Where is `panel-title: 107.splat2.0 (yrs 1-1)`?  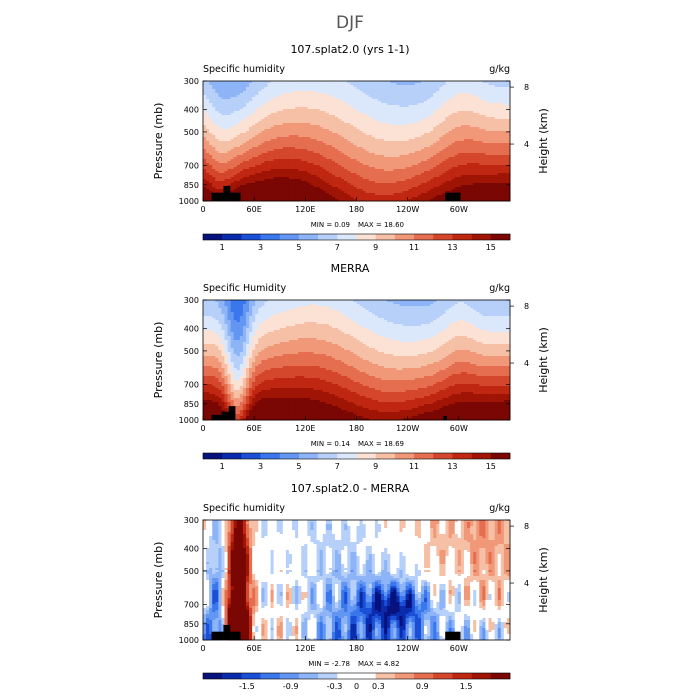
panel-title: 107.splat2.0 (yrs 1-1) is located at coordinates (349, 49).